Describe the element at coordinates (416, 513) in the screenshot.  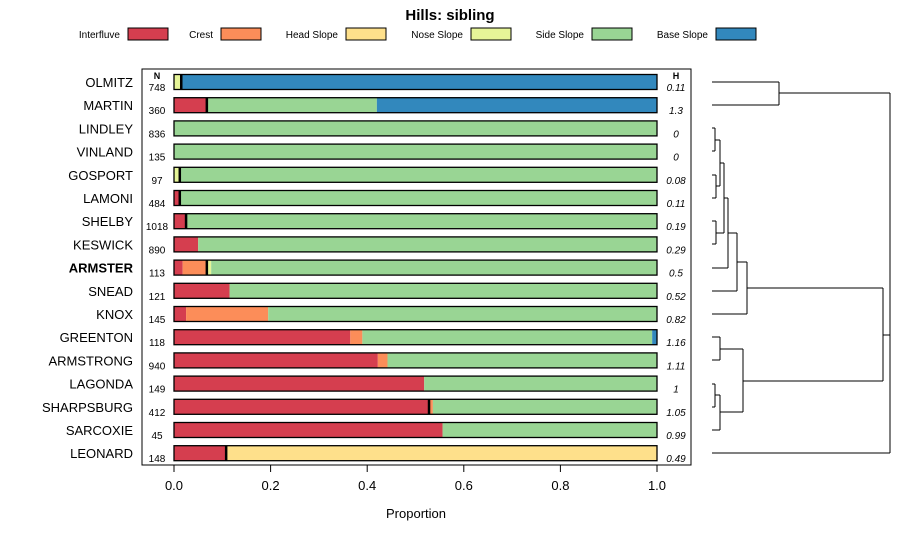
I see `x-axis-label: Proportion` at that location.